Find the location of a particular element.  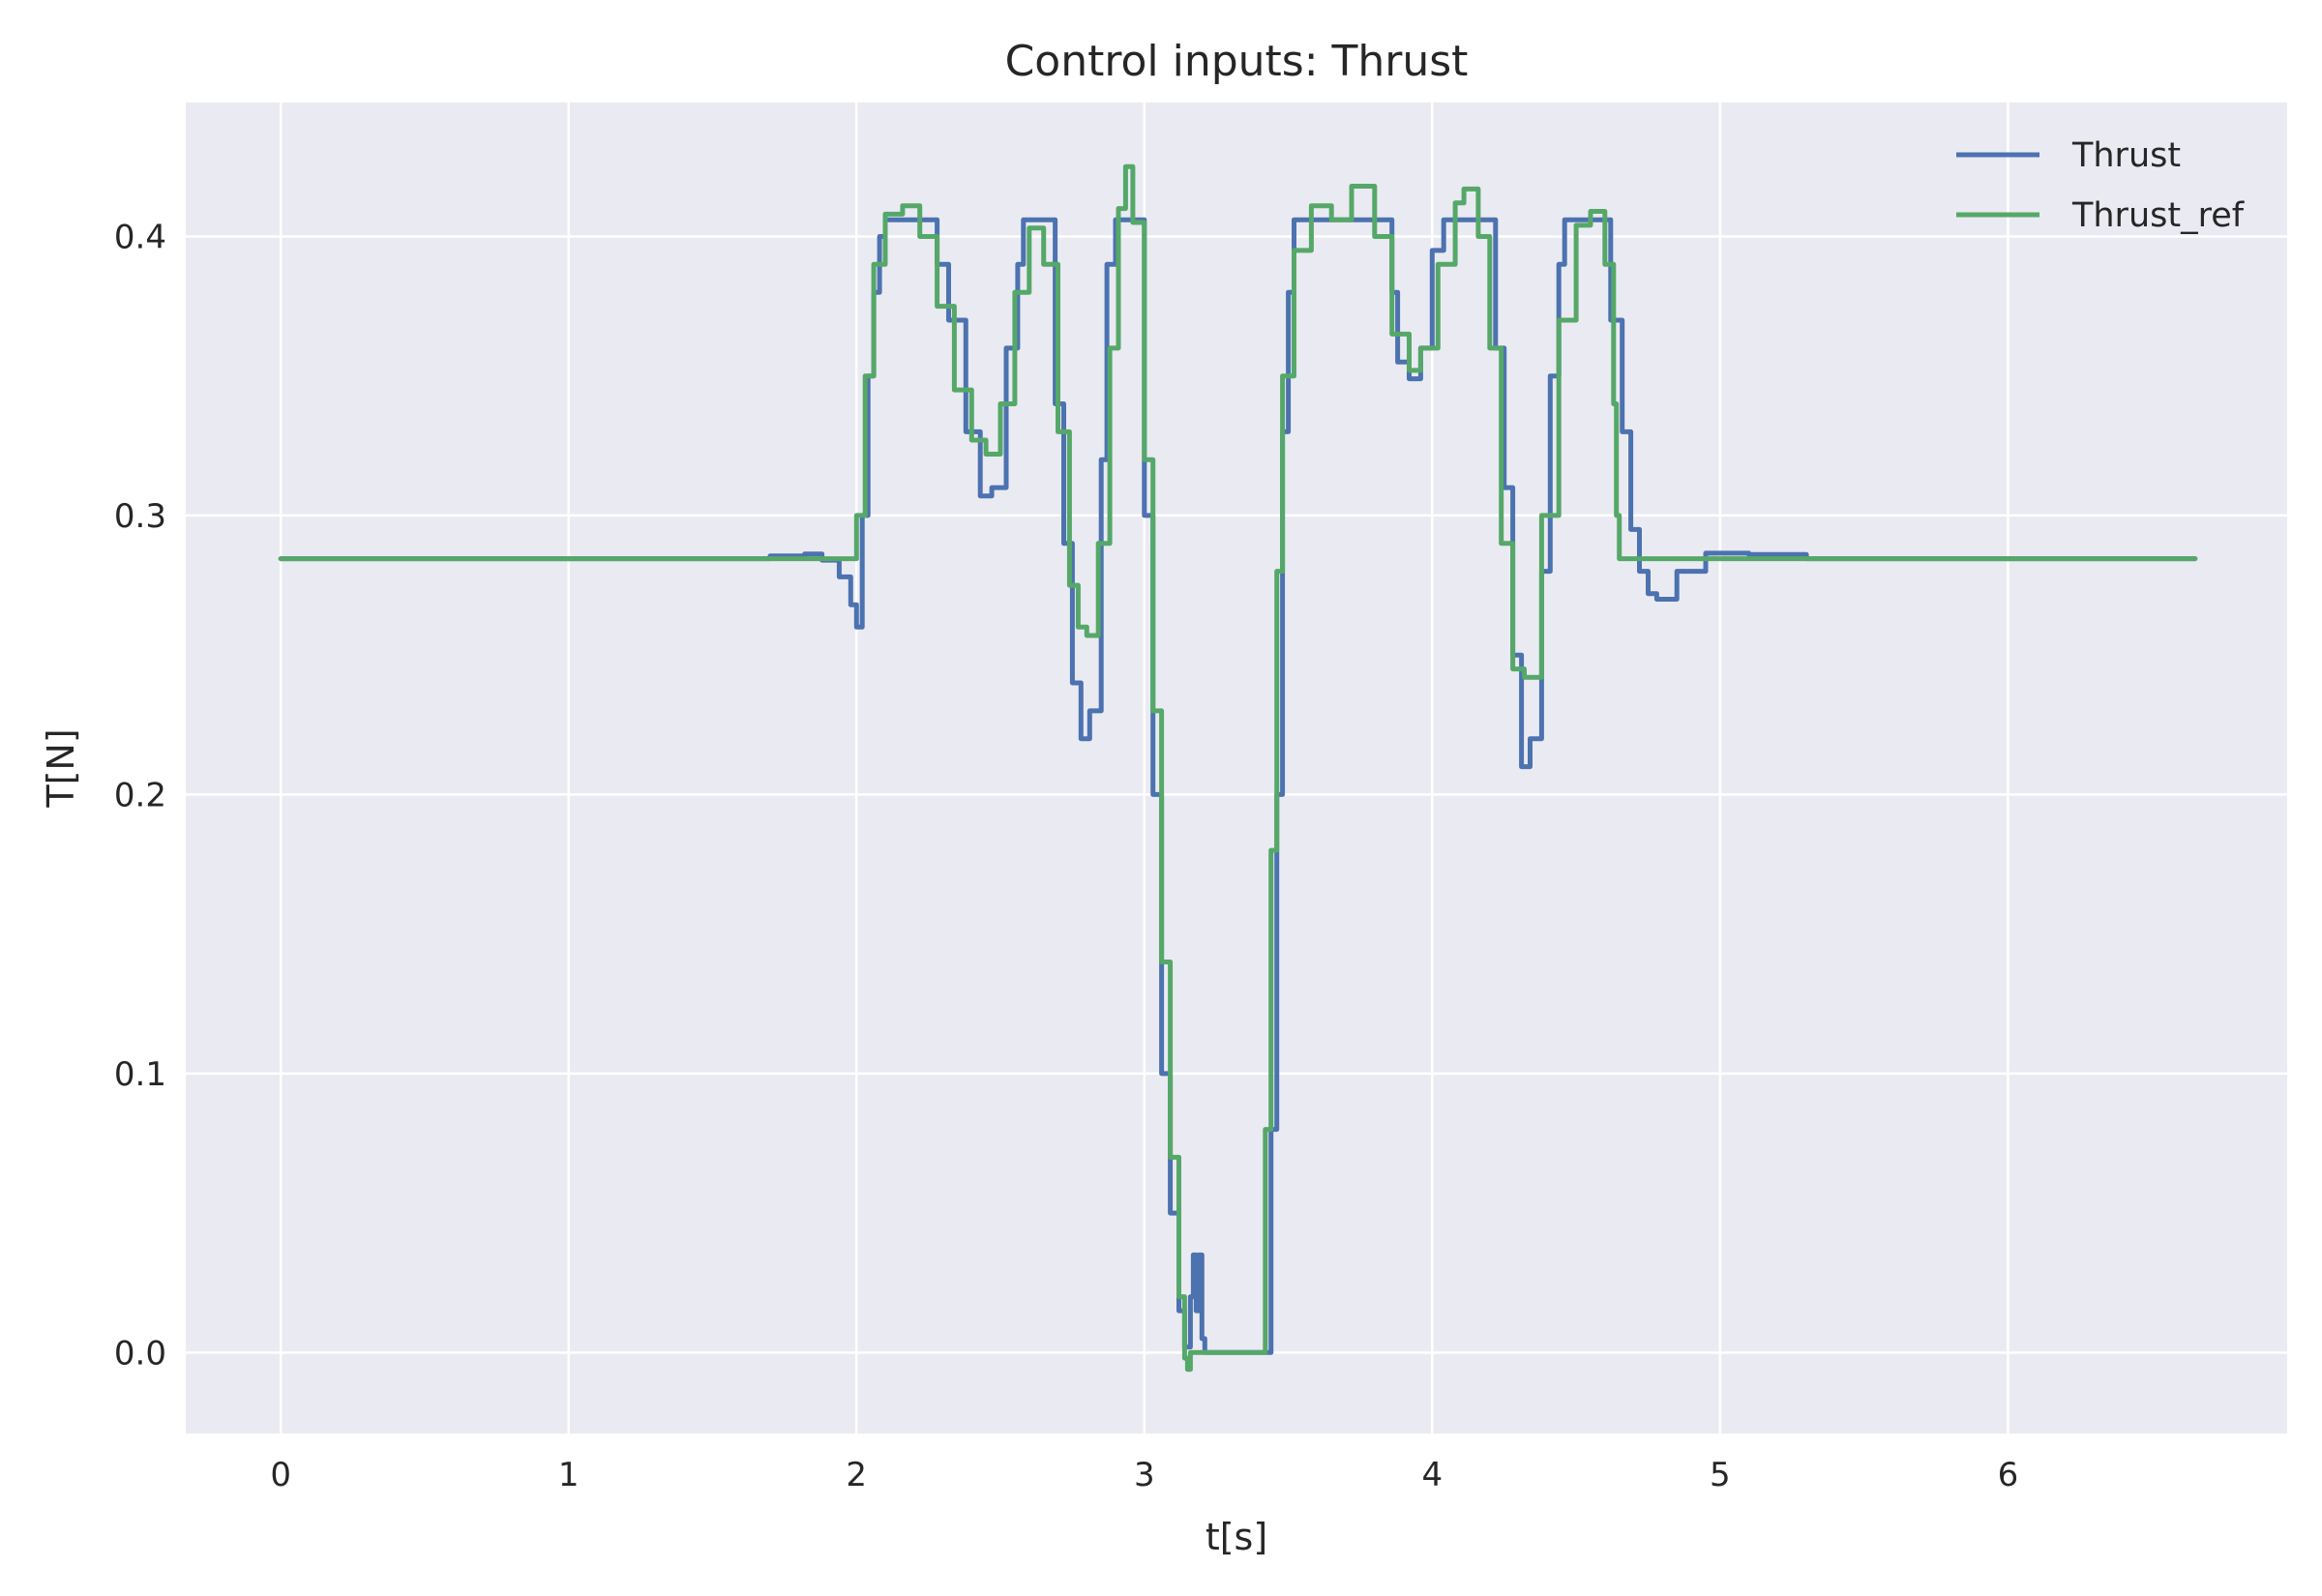

x-tick-label: 5 is located at coordinates (1720, 1475).